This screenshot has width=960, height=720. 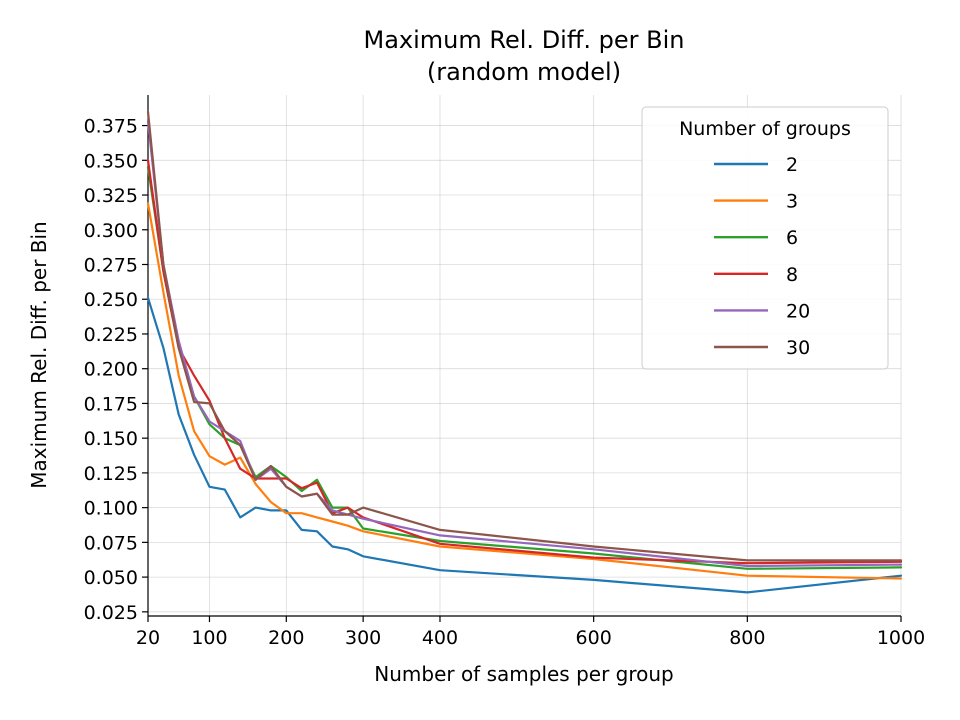 What do you see at coordinates (524, 72) in the screenshot?
I see `chart-title-line-2: (random model)` at bounding box center [524, 72].